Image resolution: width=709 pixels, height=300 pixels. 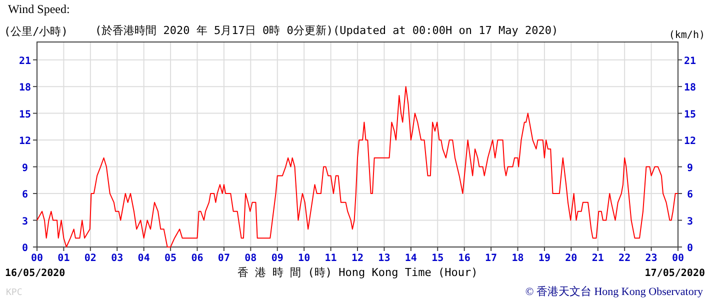 What do you see at coordinates (686, 35) in the screenshot?
I see `y2-axis-title: (km/h)` at bounding box center [686, 35].